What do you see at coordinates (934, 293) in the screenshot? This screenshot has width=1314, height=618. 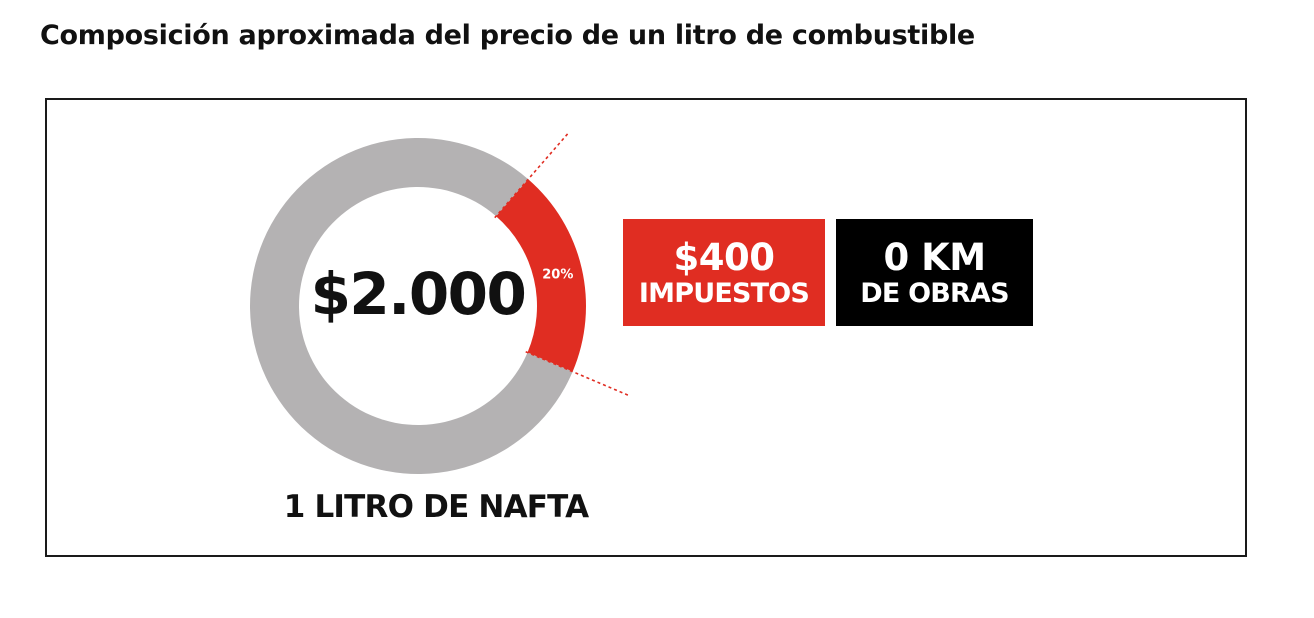 I see `obras-label: DE OBRAS` at bounding box center [934, 293].